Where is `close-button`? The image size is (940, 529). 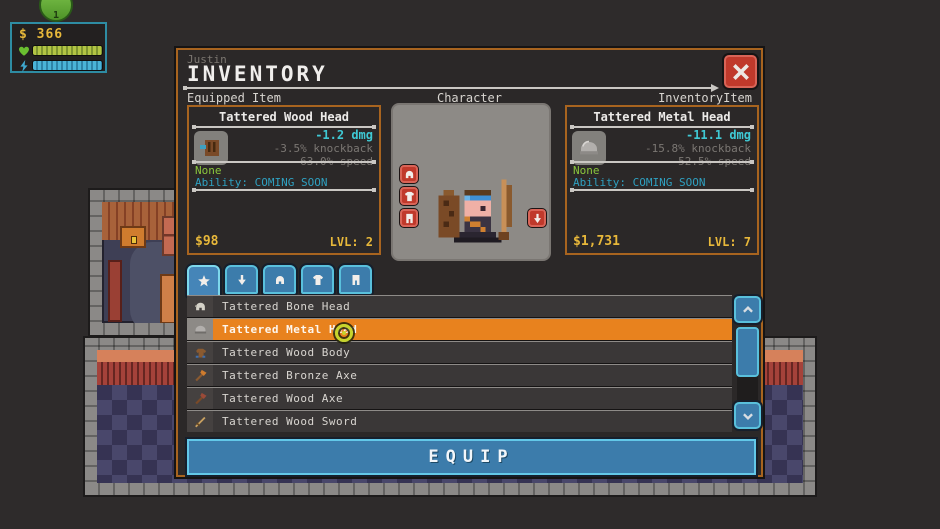 close-button is located at coordinates (740, 71).